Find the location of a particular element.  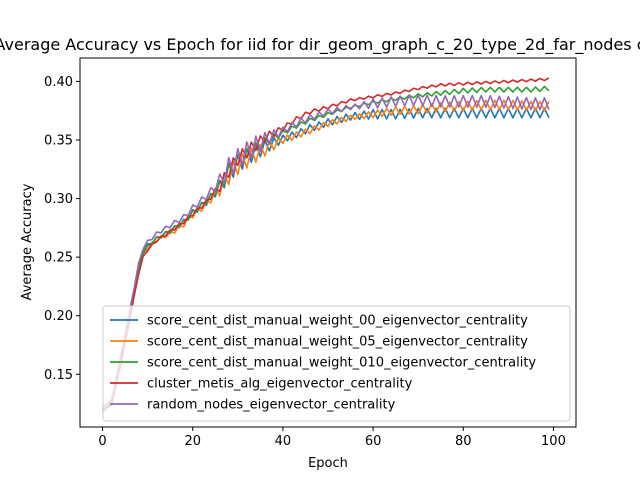

legend-label: random_nodes_eigenvector_centrality is located at coordinates (271, 405).